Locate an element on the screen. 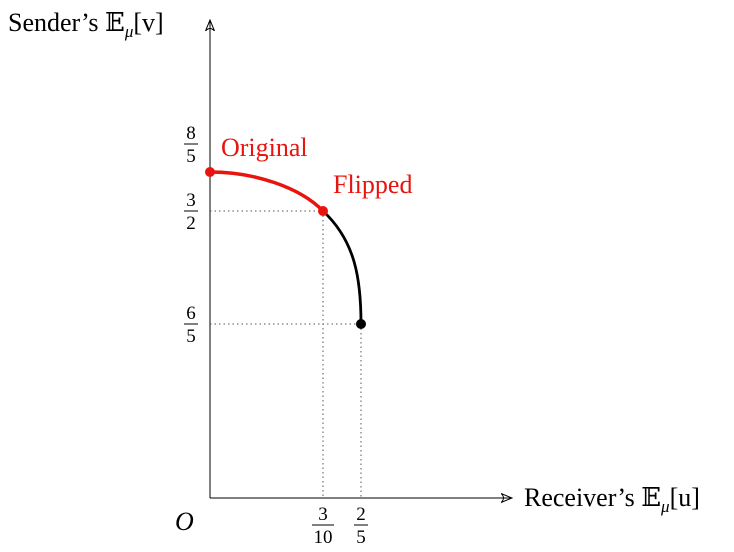 The height and width of the screenshot is (552, 734). frontier-points is located at coordinates (285, 248).